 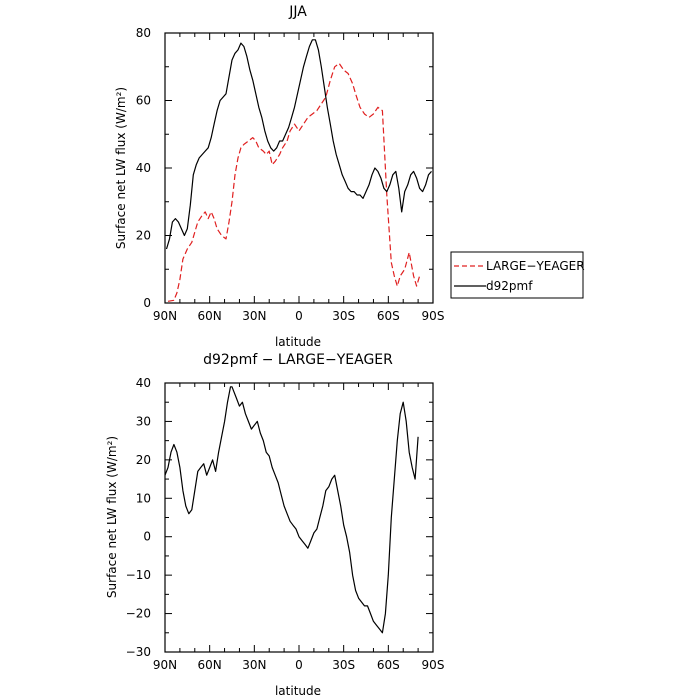 What do you see at coordinates (143, 33) in the screenshot?
I see `chart-top-ytick-label: 80` at bounding box center [143, 33].